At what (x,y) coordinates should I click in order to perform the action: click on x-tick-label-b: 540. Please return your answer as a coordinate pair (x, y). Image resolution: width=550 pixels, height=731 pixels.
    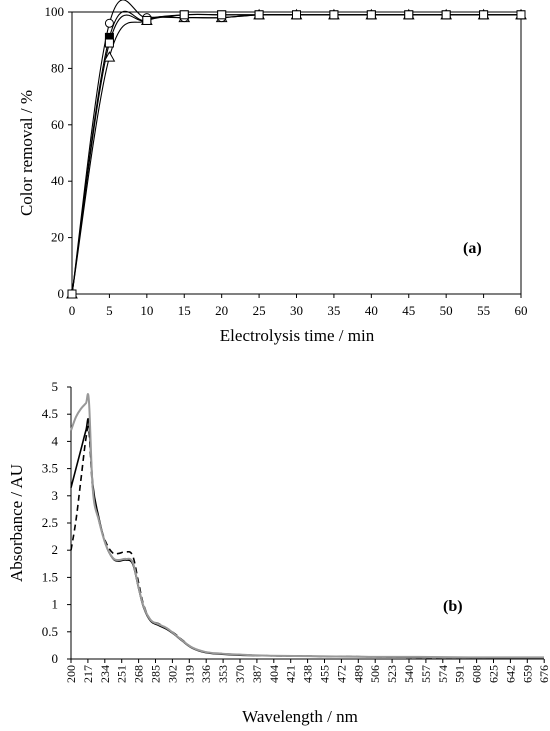
    Looking at the image, I should click on (409, 674).